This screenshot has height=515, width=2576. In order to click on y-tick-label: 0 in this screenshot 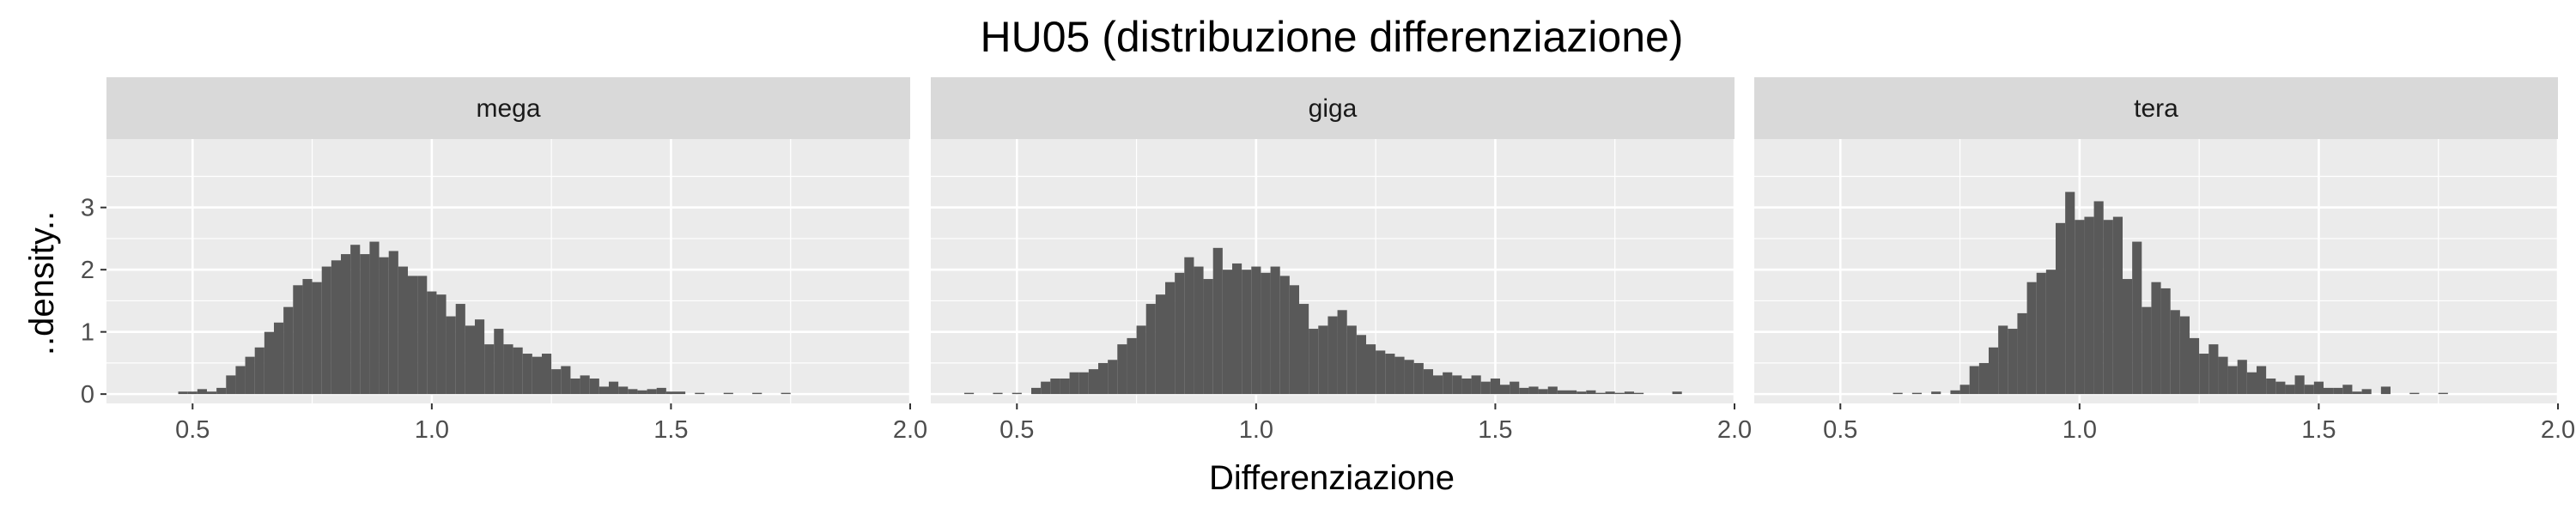, I will do `click(87, 395)`.